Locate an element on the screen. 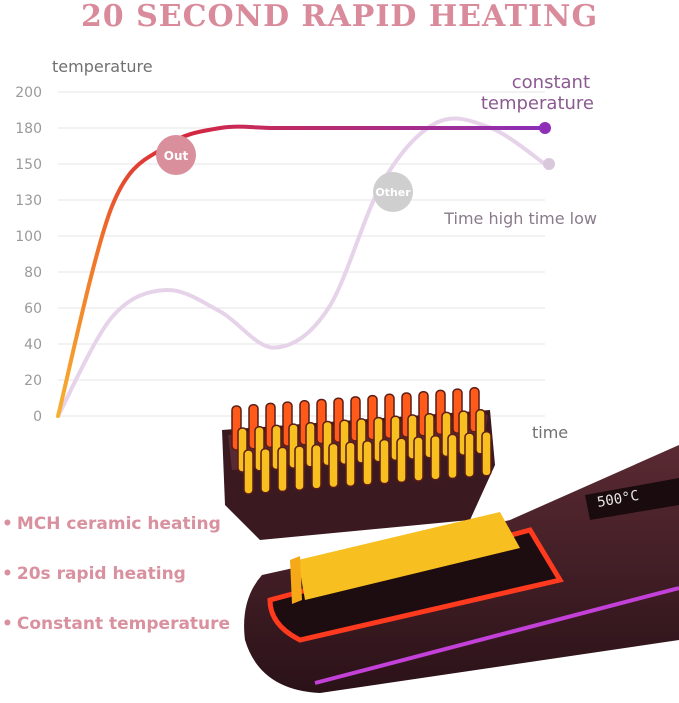 This screenshot has height=703, width=679. feature-rapid-heating: • 20s rapid heating is located at coordinates (94, 574).